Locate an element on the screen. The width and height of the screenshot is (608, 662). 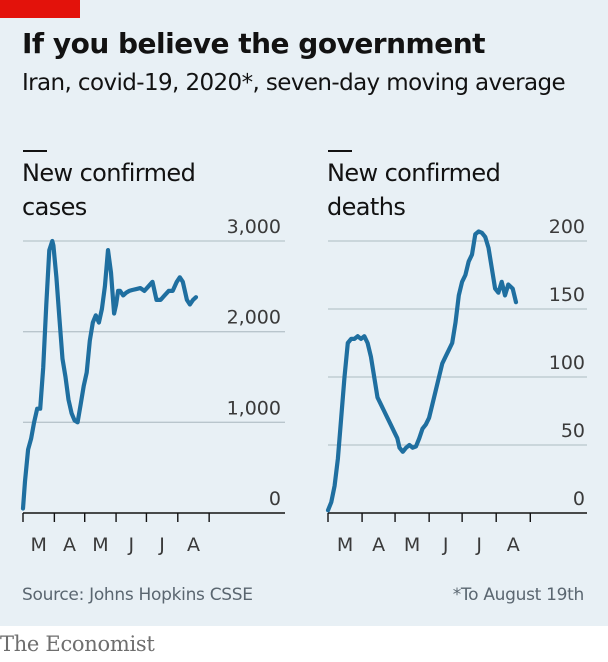
cases-y-tick-label: 2,000 is located at coordinates (254, 318).